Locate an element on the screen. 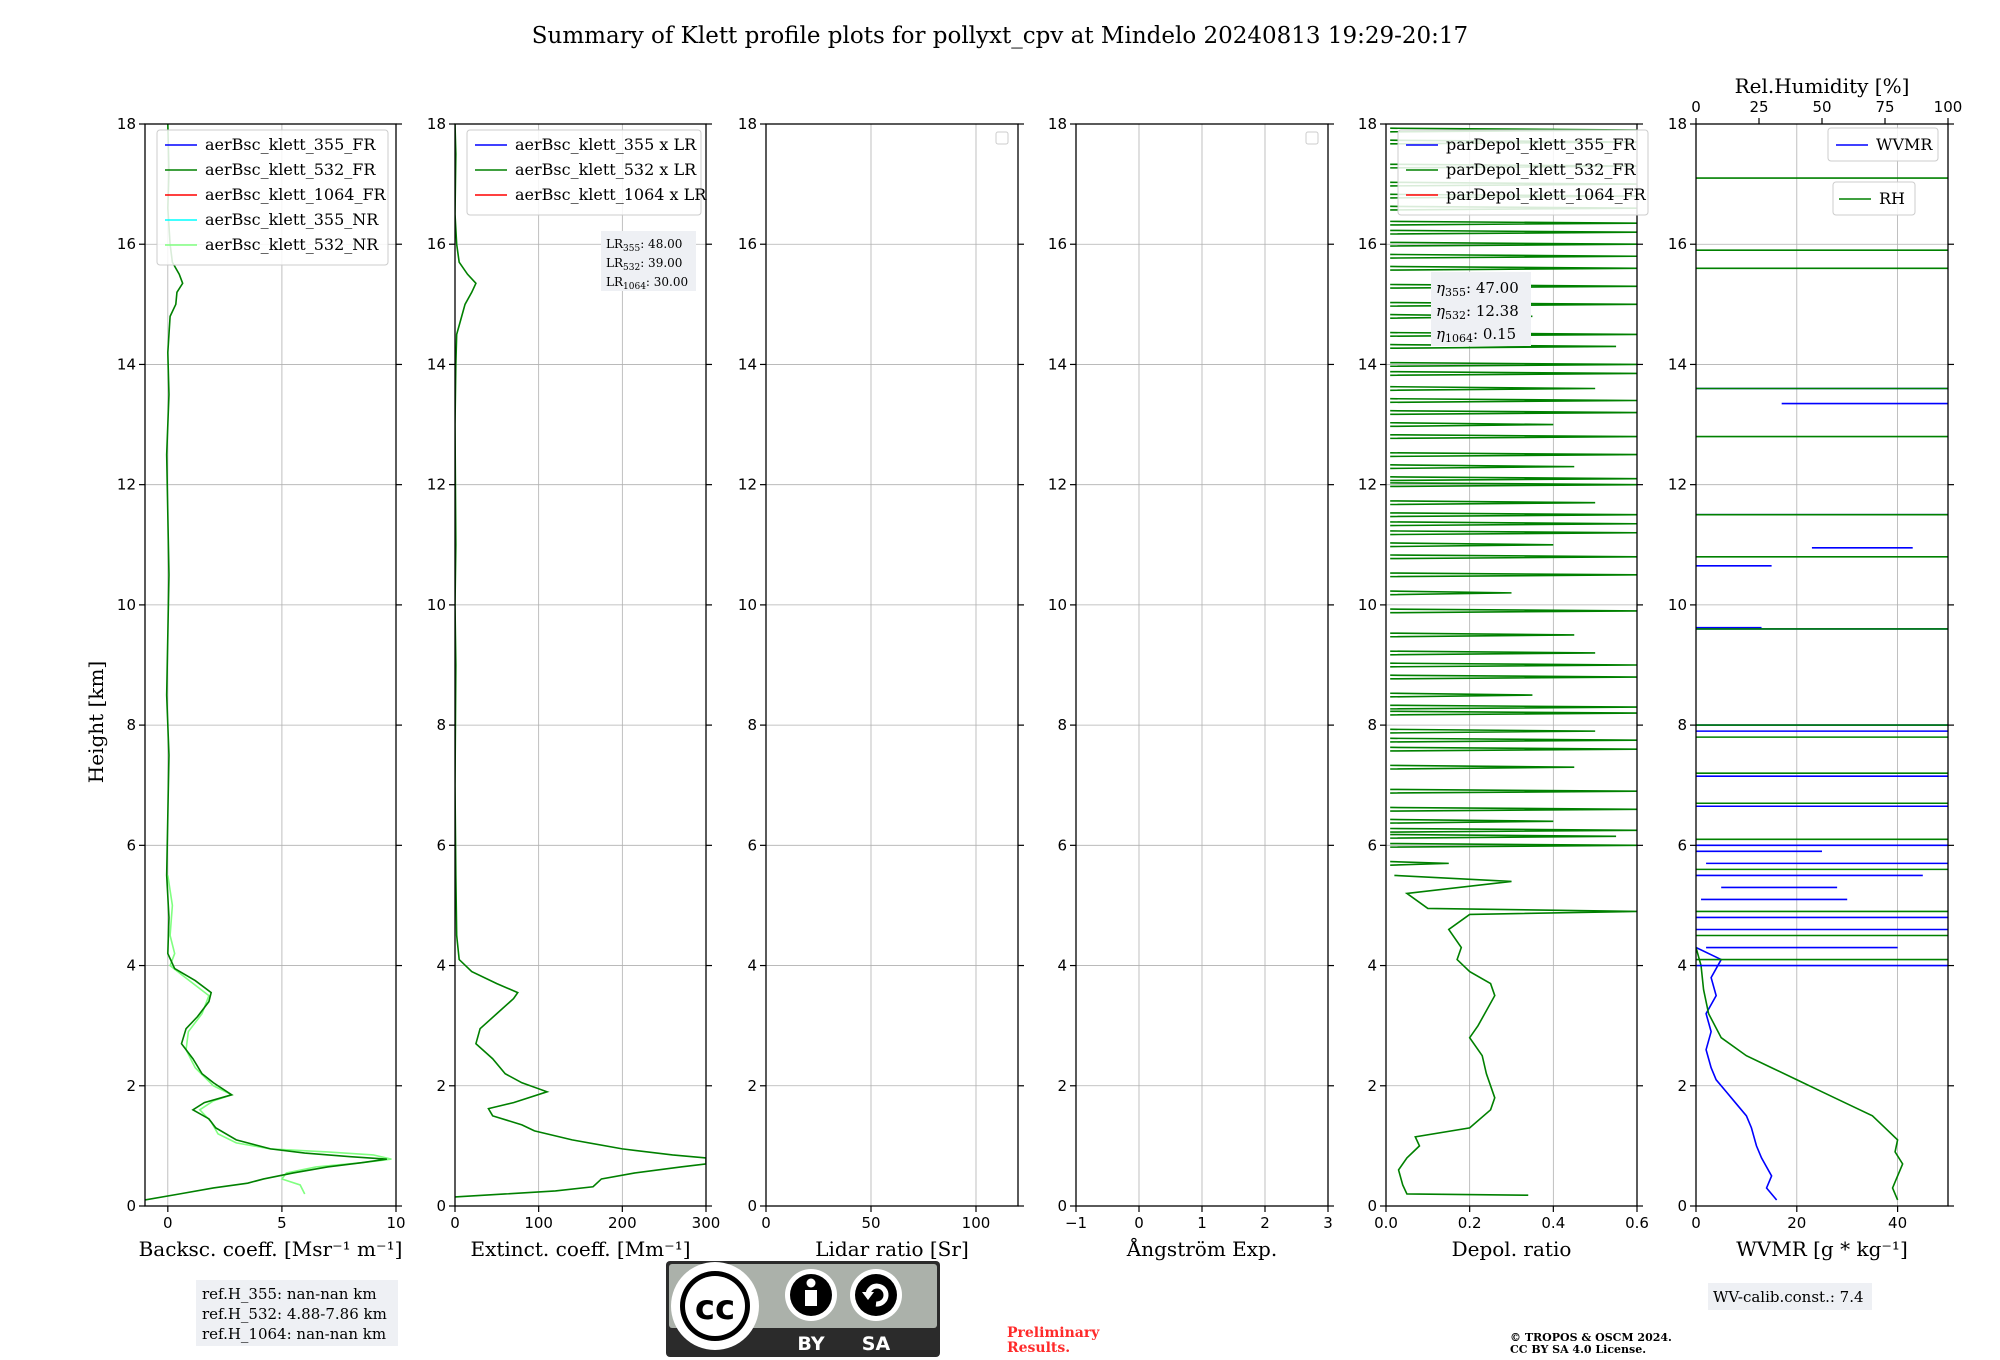  y-tick-label: 4 is located at coordinates (752, 966).